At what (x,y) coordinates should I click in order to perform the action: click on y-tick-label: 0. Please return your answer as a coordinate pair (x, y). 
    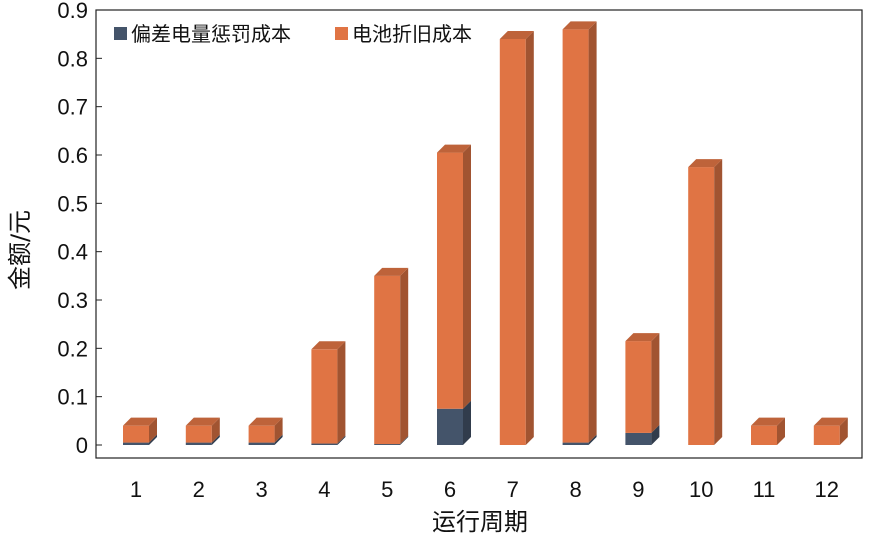
    Looking at the image, I should click on (82, 445).